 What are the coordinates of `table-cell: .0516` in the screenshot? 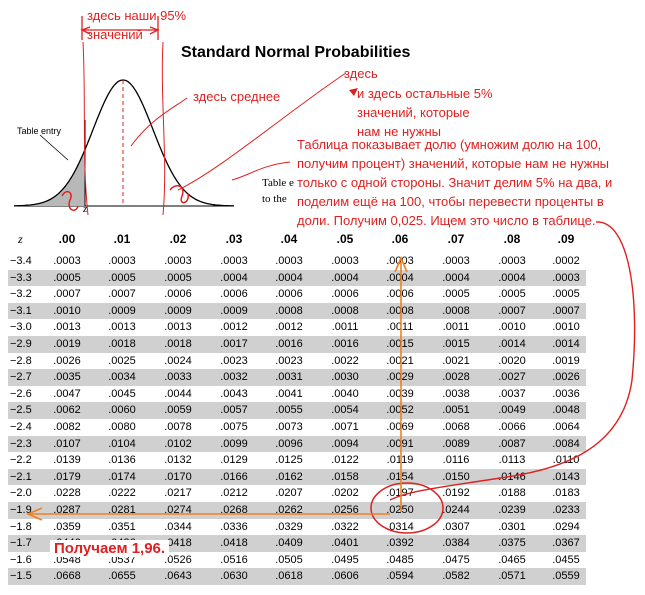 It's located at (234, 559).